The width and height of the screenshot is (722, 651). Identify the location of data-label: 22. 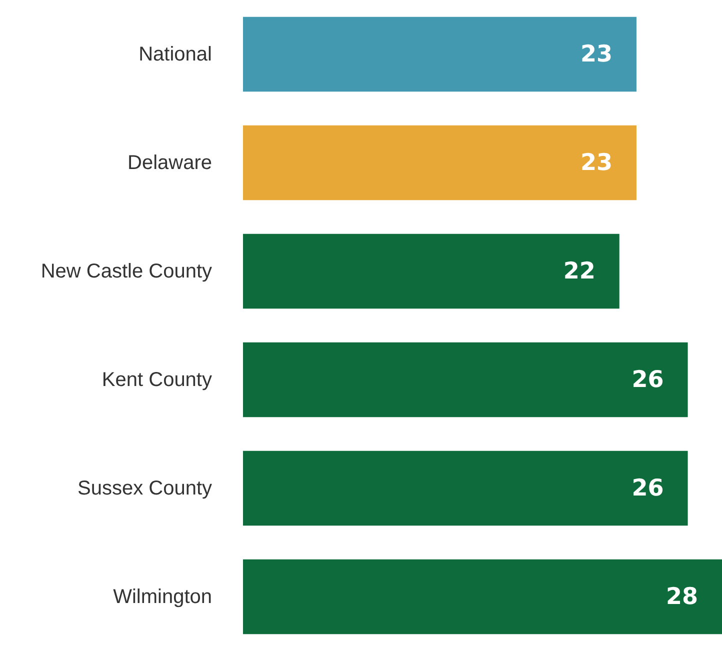
(579, 271).